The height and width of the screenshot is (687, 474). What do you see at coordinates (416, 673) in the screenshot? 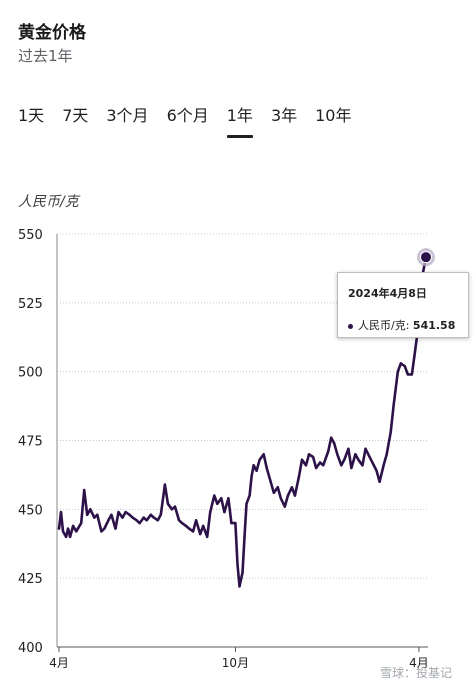
I see `watermark: 雪球：投基记` at bounding box center [416, 673].